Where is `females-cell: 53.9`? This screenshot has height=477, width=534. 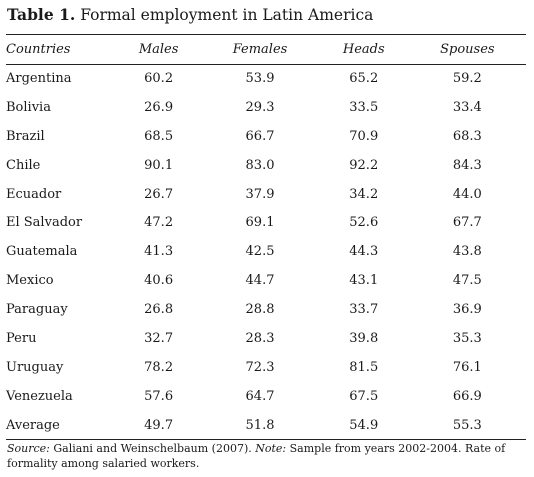
females-cell: 53.9 is located at coordinates (260, 78).